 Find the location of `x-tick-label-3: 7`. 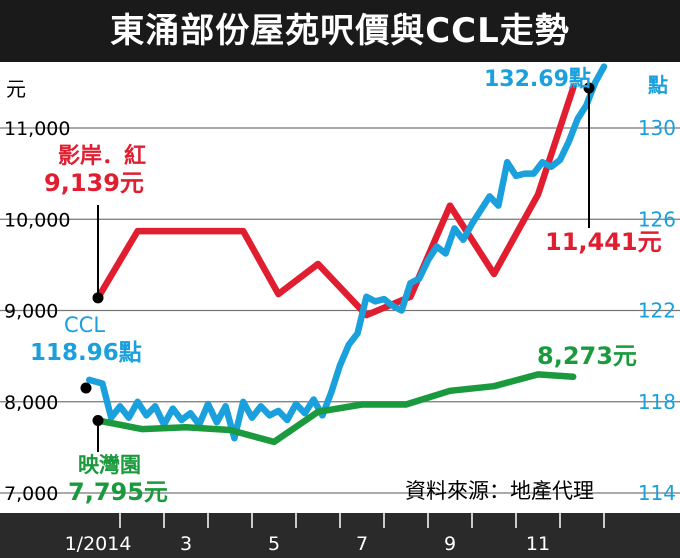

x-tick-label-3: 7 is located at coordinates (362, 544).